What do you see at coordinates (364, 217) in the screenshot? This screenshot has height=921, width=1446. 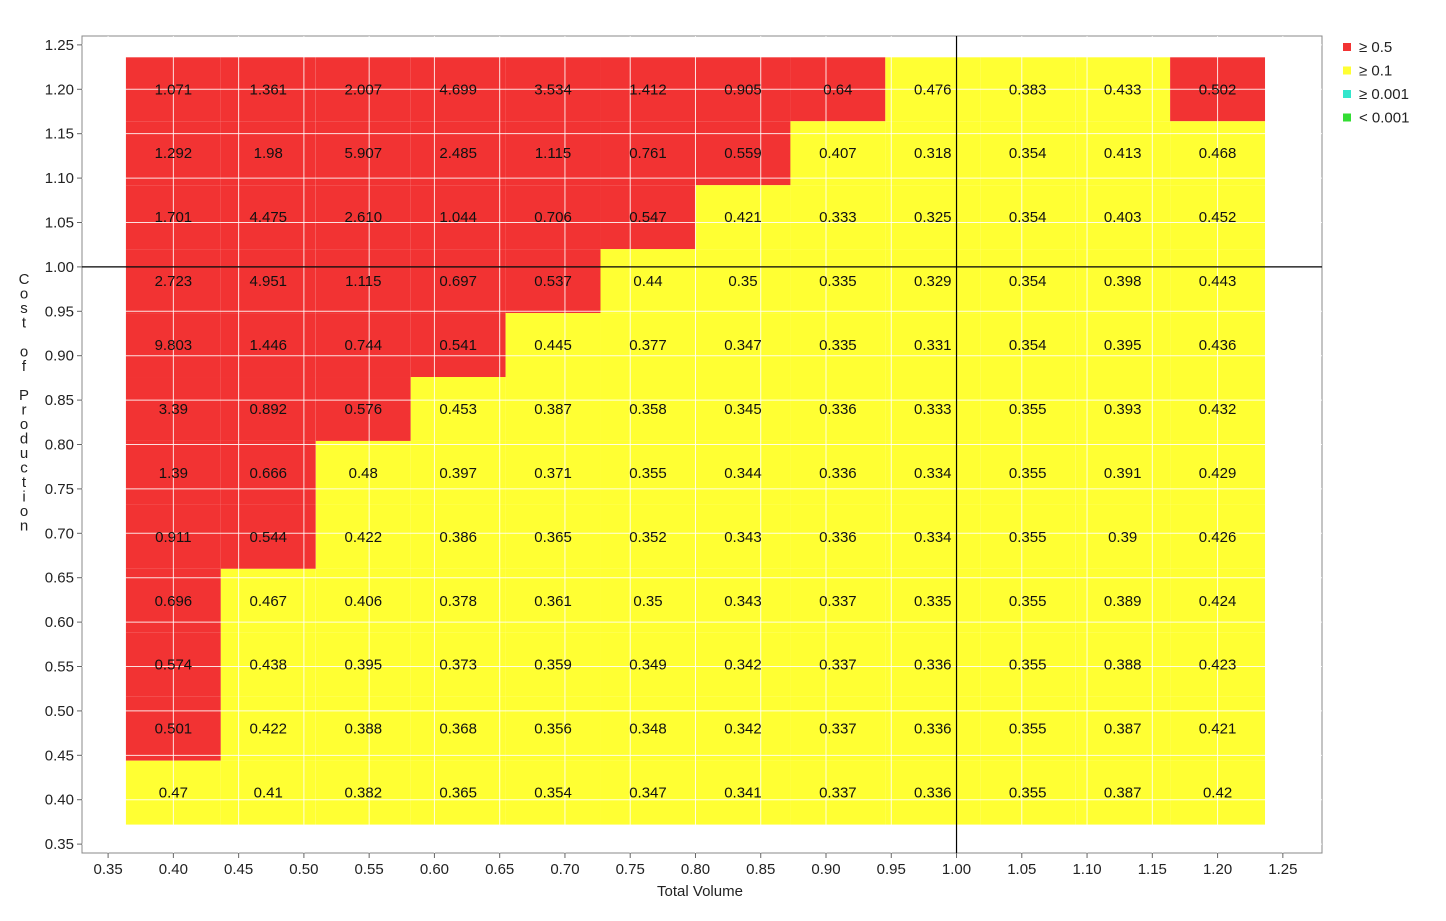 I see `cell-value-label: 2.610` at bounding box center [364, 217].